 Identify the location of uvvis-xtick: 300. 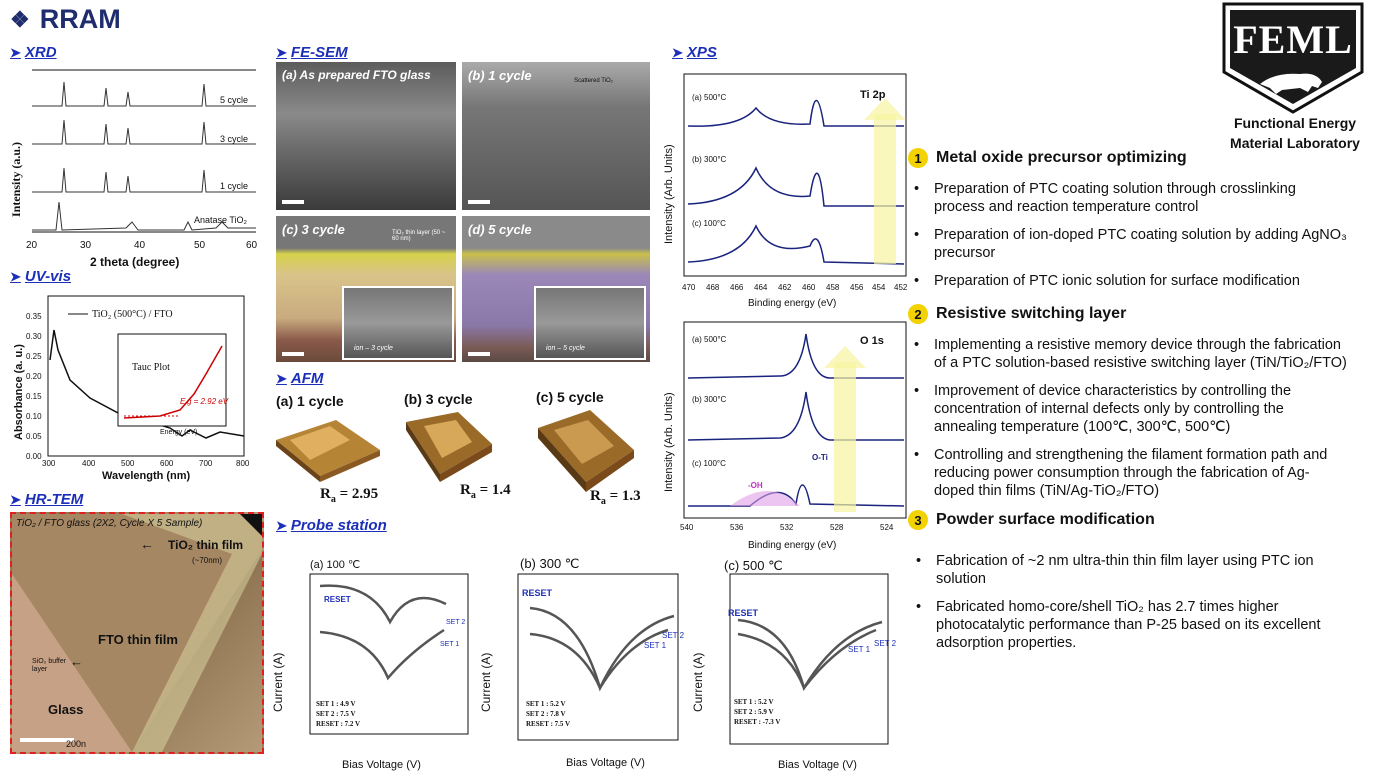
(49, 463).